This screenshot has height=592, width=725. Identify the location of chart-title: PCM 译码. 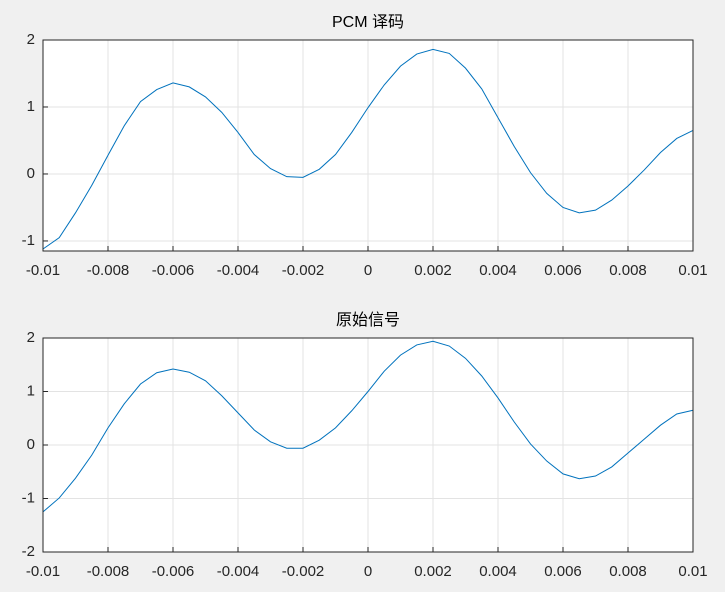
(368, 22).